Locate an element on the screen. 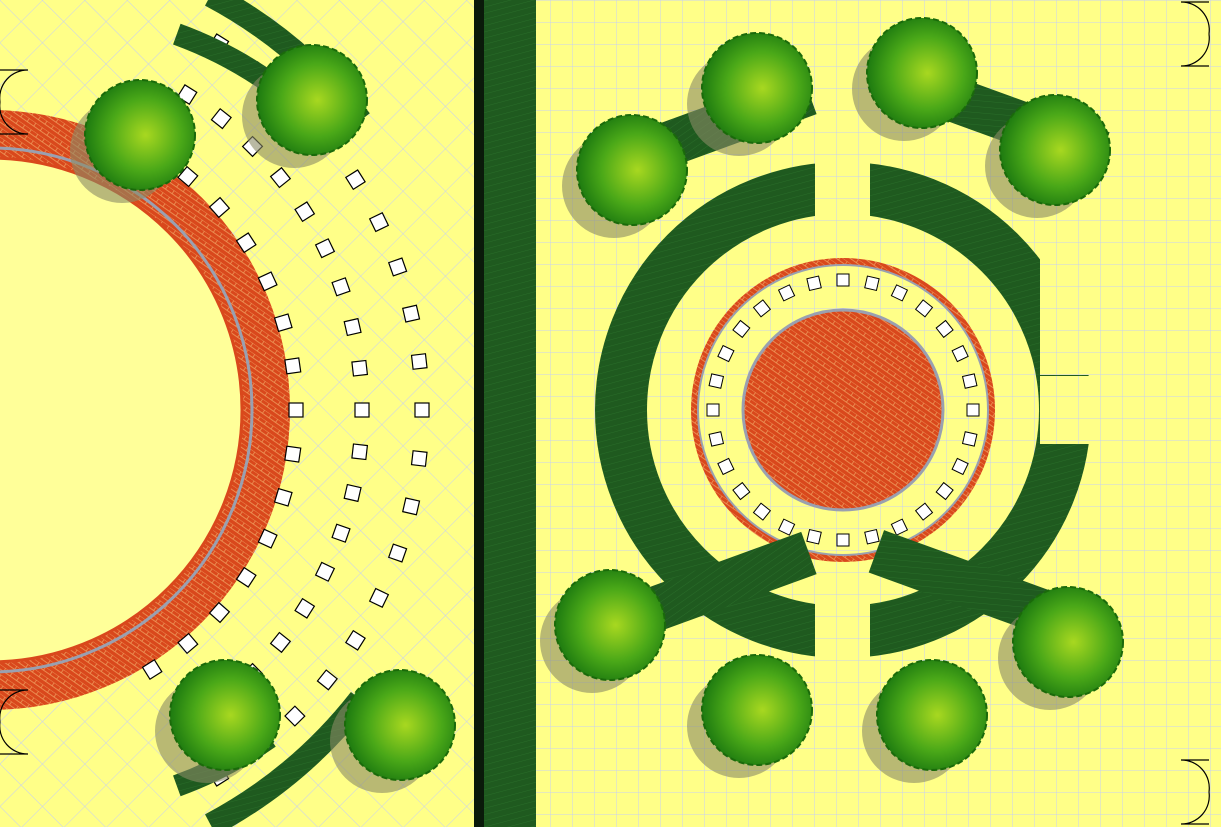  hedge-strip is located at coordinates (510, 413).